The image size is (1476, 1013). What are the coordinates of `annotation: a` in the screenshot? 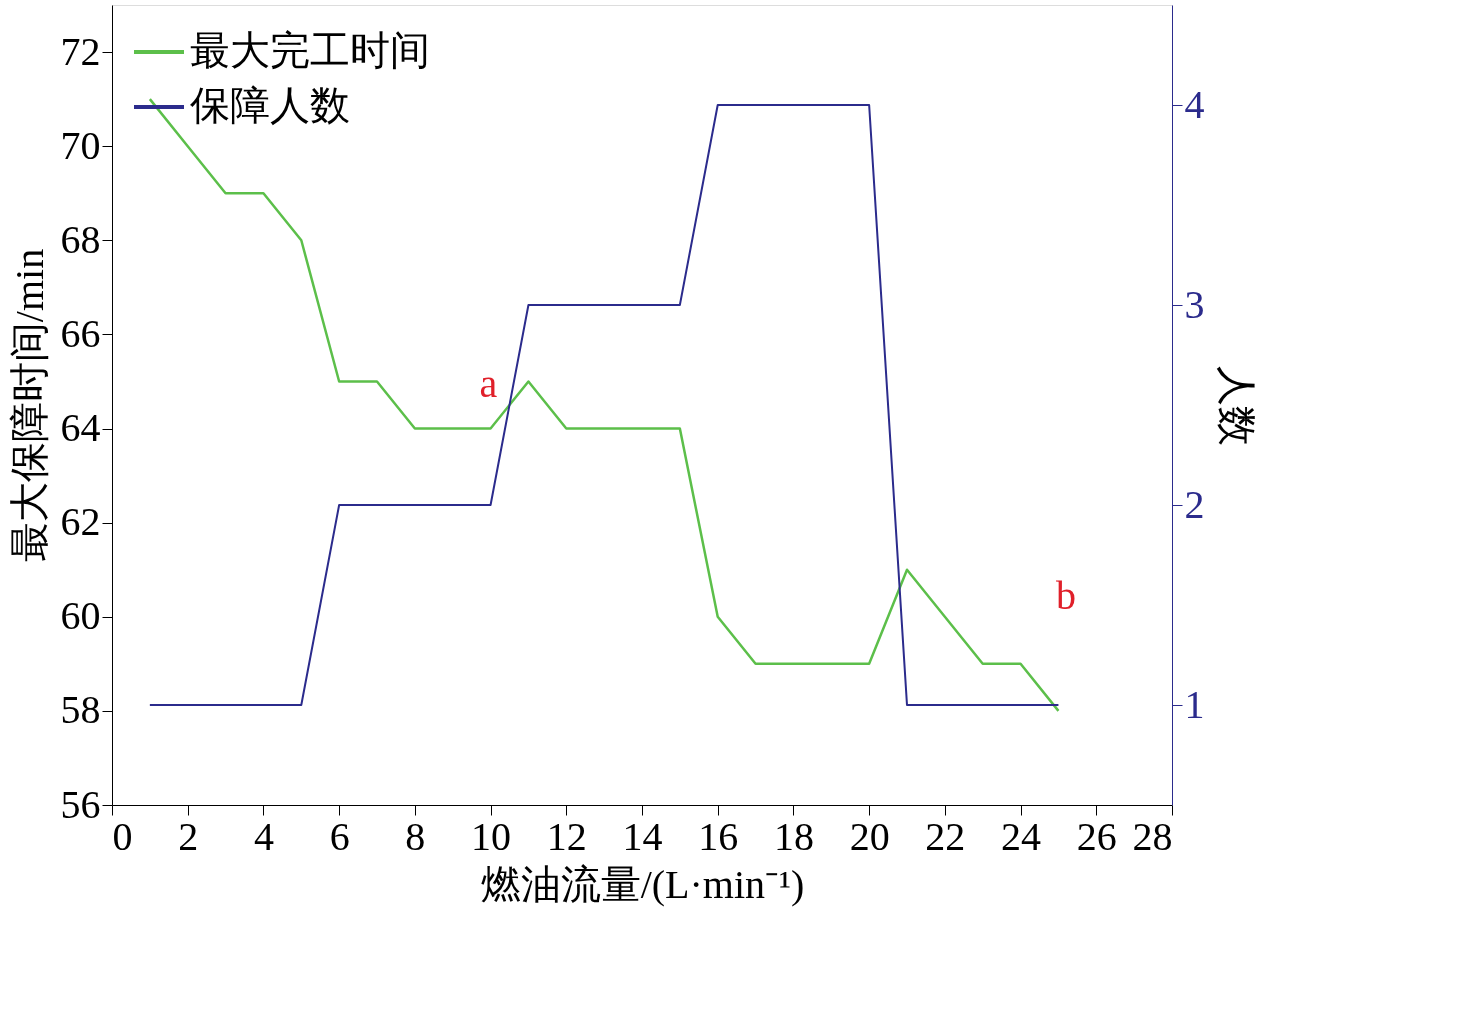 It's located at (488, 383).